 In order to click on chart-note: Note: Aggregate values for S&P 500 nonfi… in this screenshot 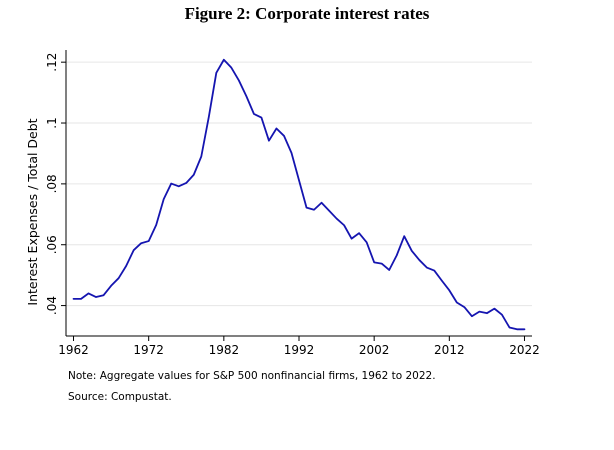, I will do `click(252, 376)`.